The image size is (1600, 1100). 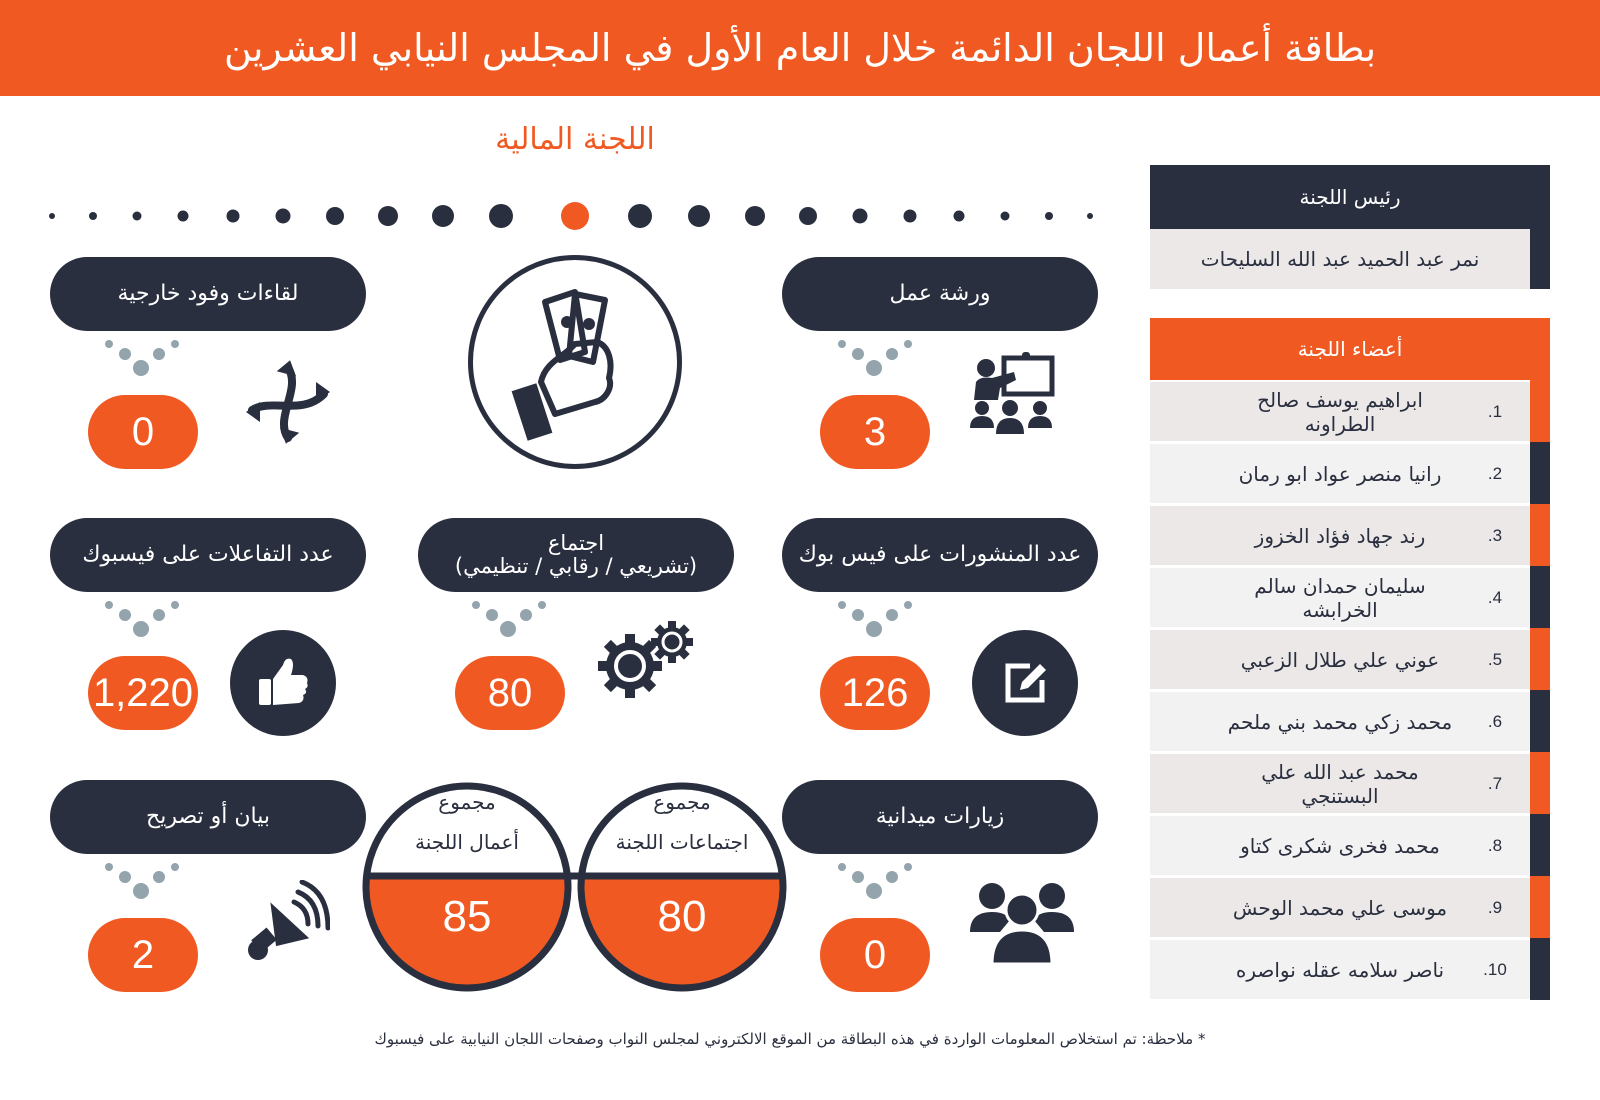 I want to click on total-meetings-label-line2: اجتماعات اللجنة, so click(x=682, y=842).